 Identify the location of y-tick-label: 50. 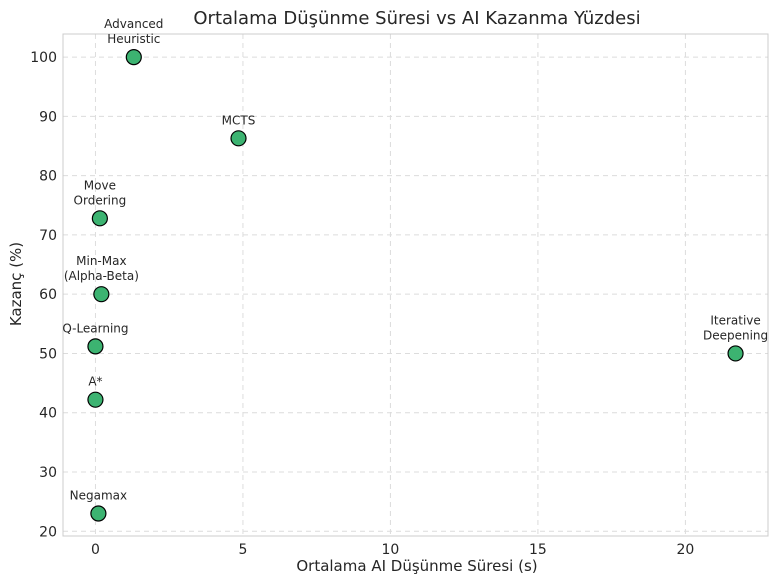
(48, 354).